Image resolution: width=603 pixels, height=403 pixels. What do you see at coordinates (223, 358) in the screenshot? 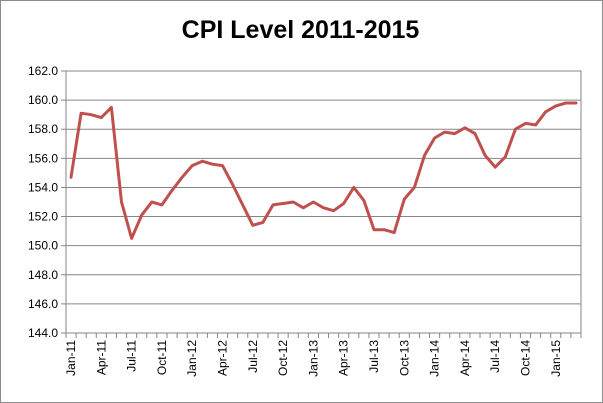
I see `x-tick-label: Apr-12` at bounding box center [223, 358].